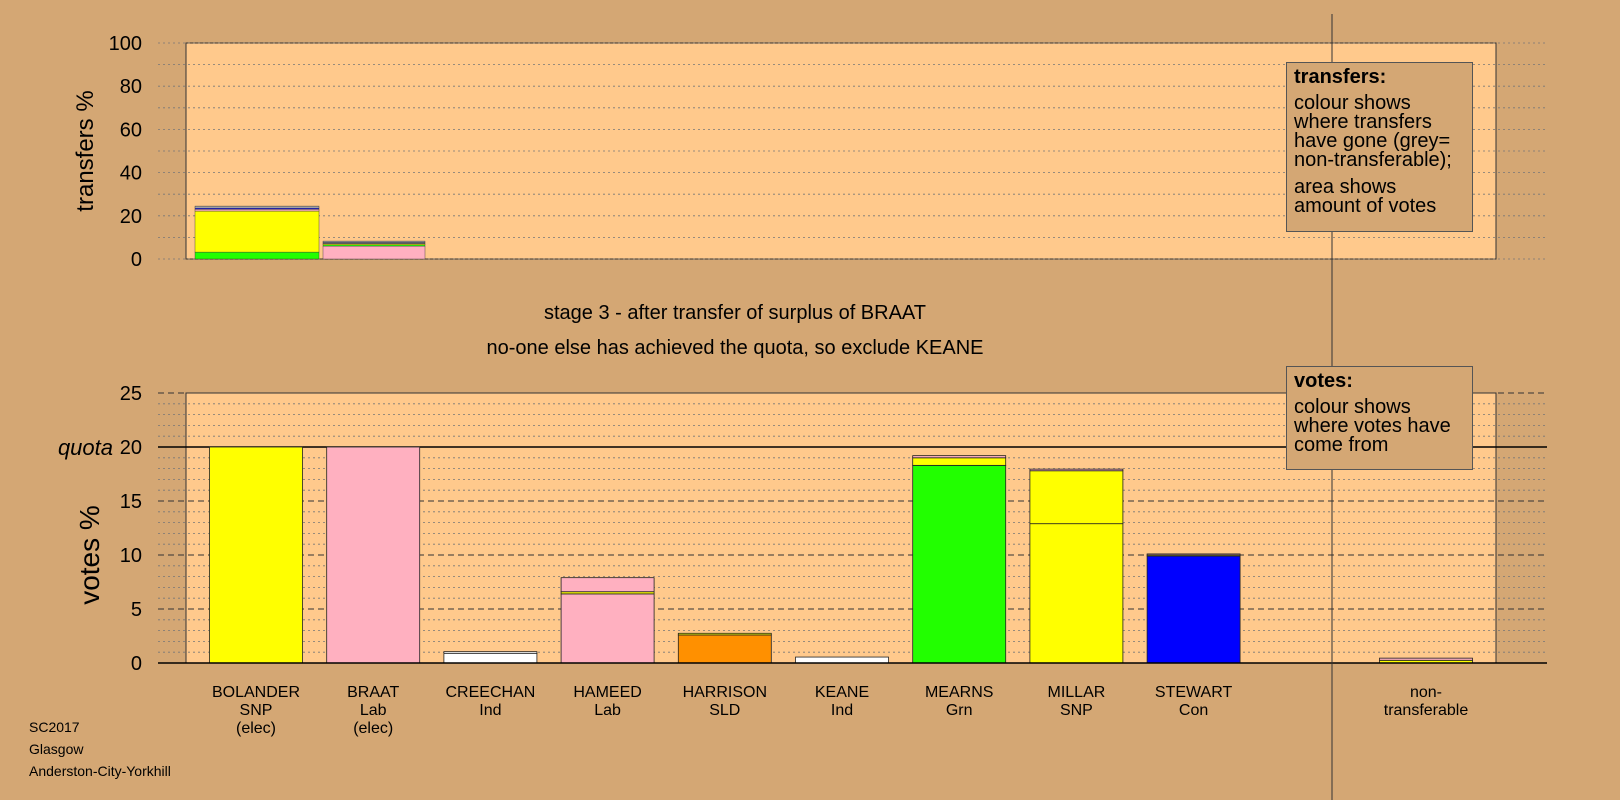 The image size is (1620, 800). What do you see at coordinates (724, 710) in the screenshot?
I see `candidate-party: SLD` at bounding box center [724, 710].